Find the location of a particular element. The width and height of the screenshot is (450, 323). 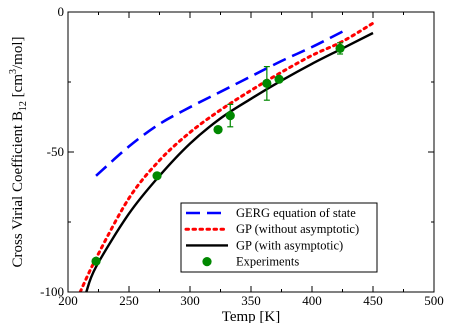

y-axis-label: Cross Virial Coefficient B12 [cm3/mol] is located at coordinates (18, 151).